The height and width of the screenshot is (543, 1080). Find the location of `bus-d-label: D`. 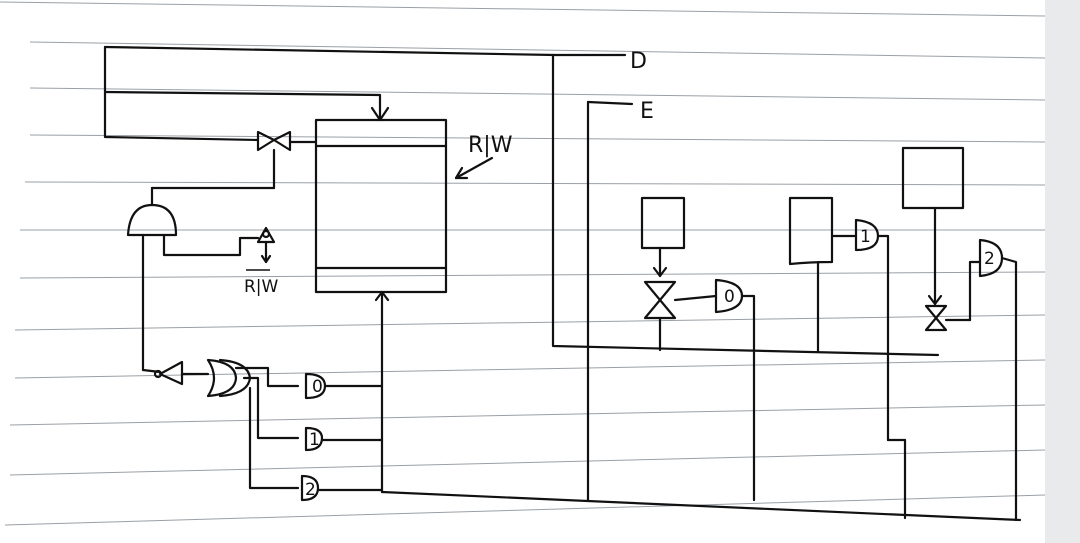

bus-d-label: D is located at coordinates (638, 61).